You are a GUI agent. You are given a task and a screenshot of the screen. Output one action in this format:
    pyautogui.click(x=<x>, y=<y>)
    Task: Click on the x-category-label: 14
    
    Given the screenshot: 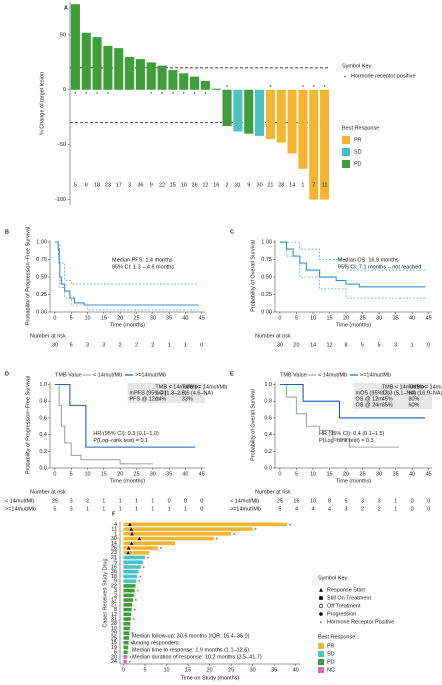 What is the action you would take?
    pyautogui.click(x=292, y=185)
    